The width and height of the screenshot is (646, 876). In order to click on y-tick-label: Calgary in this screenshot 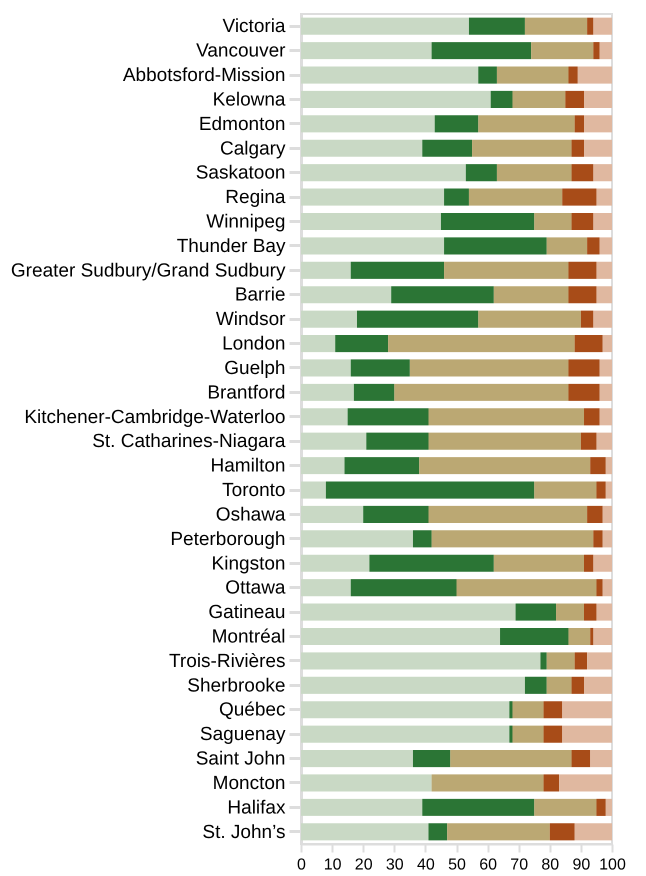, I will do `click(253, 149)`.